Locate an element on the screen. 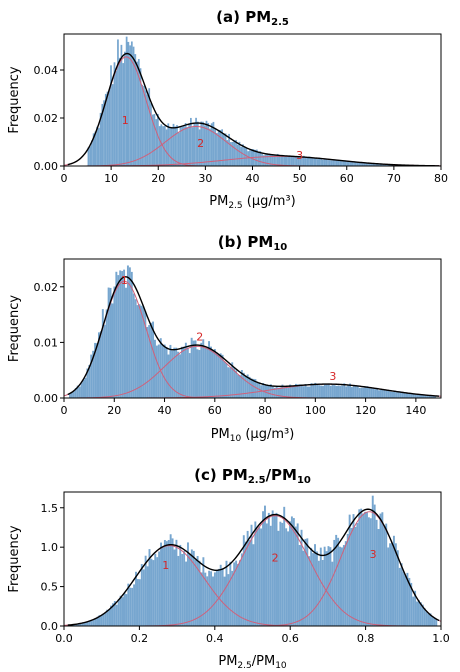  x-tick-label: 1.0 is located at coordinates (441, 638).